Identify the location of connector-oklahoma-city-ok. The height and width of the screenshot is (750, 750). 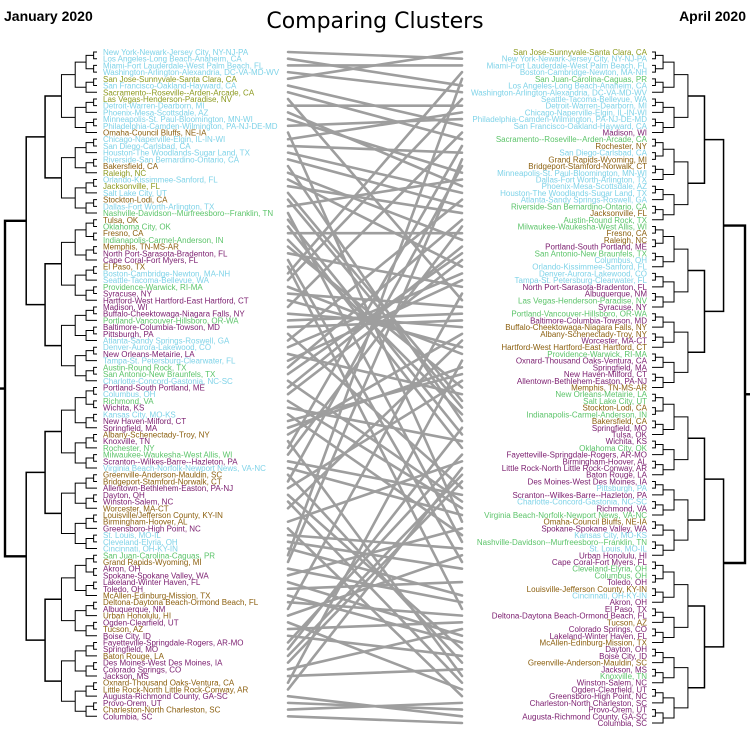
(375, 337).